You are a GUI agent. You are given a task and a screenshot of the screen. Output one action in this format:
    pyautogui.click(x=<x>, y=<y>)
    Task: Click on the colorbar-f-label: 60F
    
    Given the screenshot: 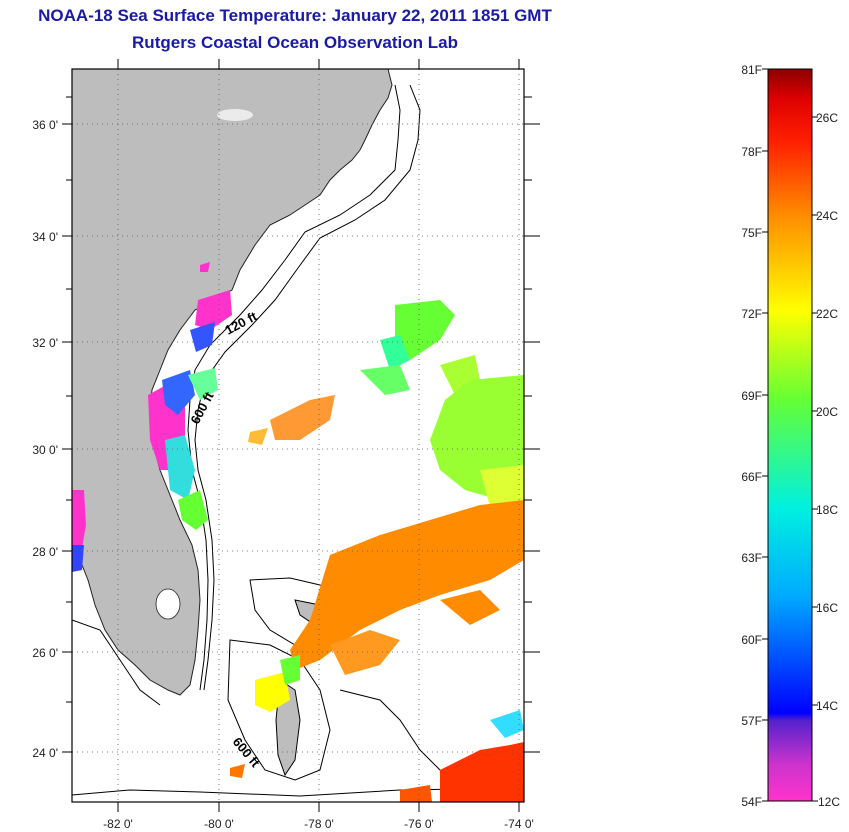 What is the action you would take?
    pyautogui.click(x=751, y=640)
    